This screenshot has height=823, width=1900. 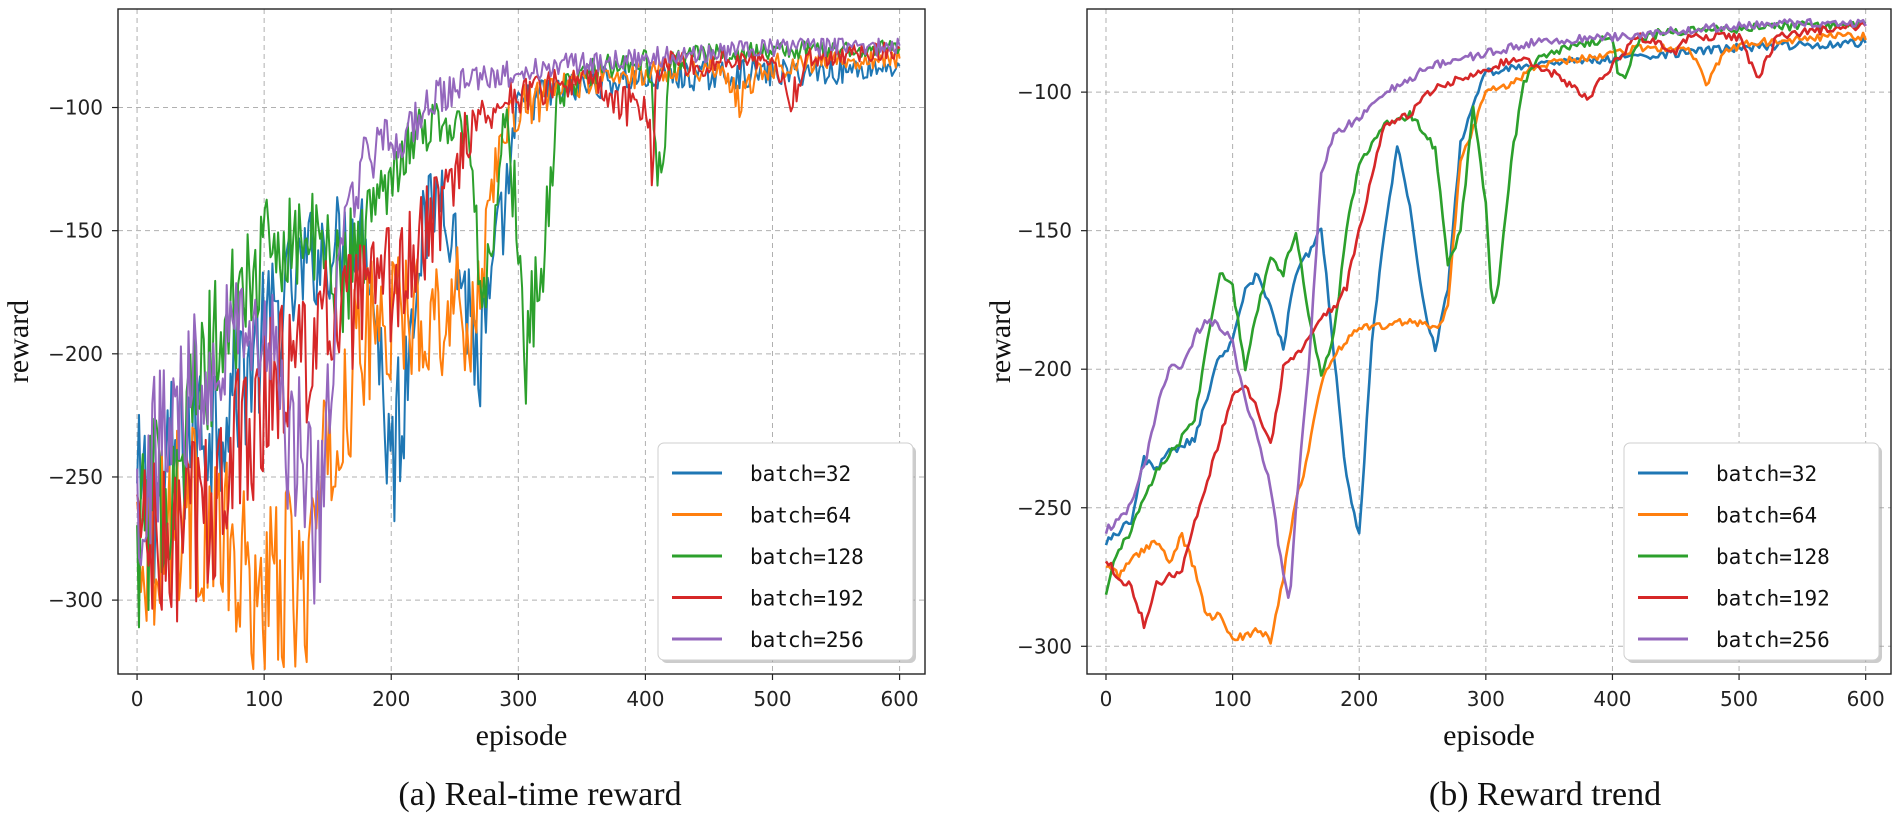 I want to click on panel-caption: (b) Reward trend, so click(x=1545, y=794).